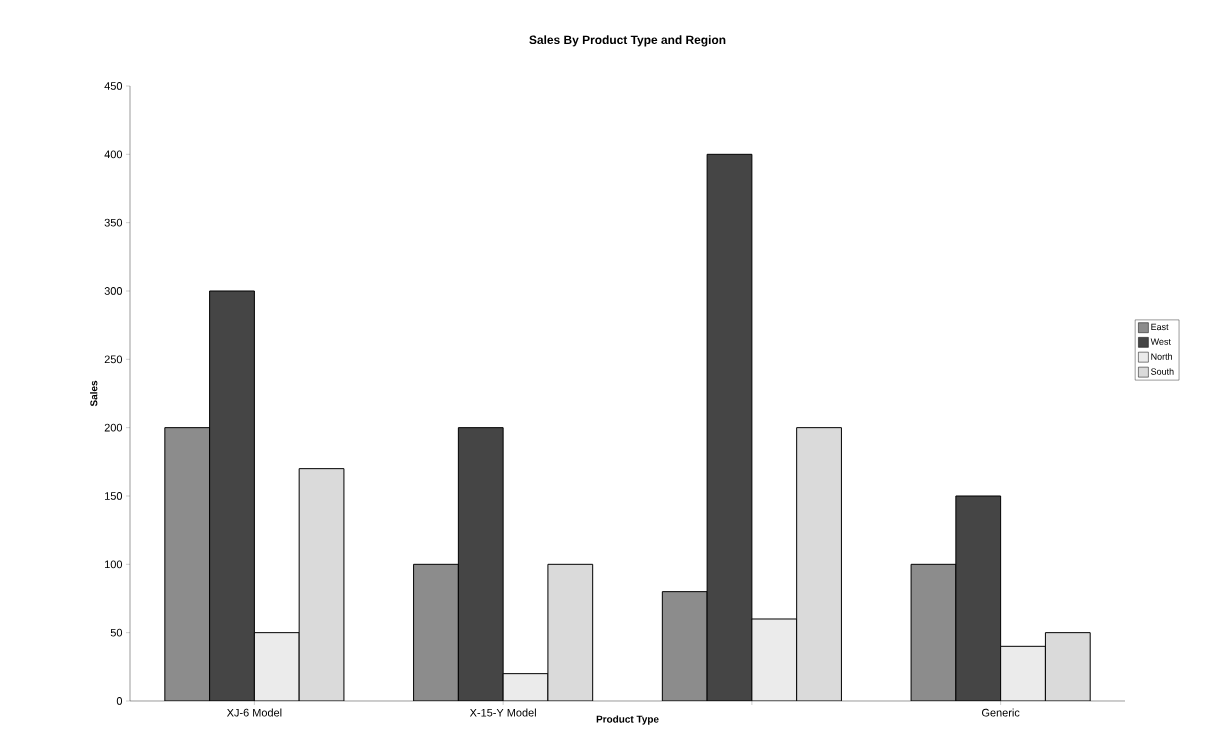  I want to click on chart-title: Sales By Product Type and Region, so click(627, 41).